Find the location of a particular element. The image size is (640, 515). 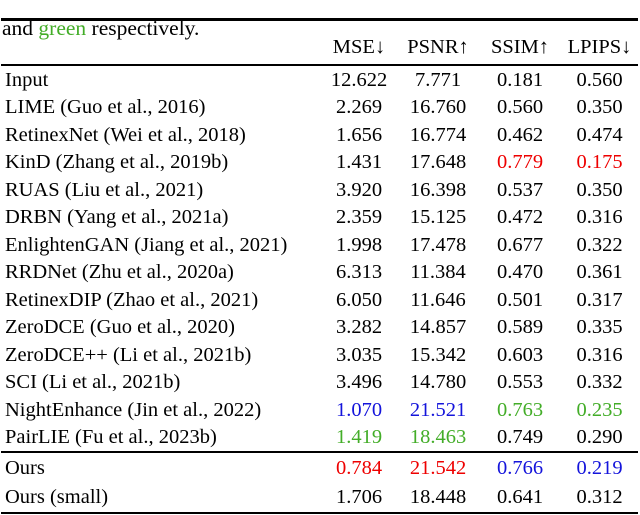

metric-psnr-value: 17.648 is located at coordinates (438, 162).